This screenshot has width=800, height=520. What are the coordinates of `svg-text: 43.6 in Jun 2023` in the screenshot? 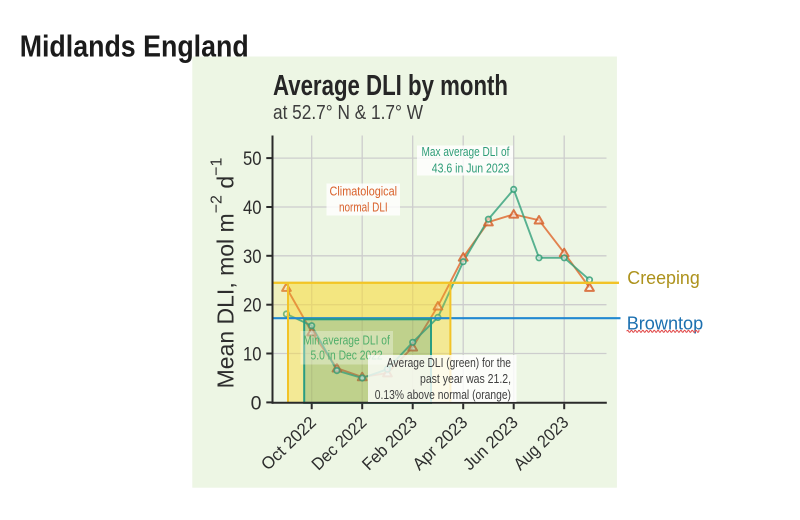 It's located at (471, 167).